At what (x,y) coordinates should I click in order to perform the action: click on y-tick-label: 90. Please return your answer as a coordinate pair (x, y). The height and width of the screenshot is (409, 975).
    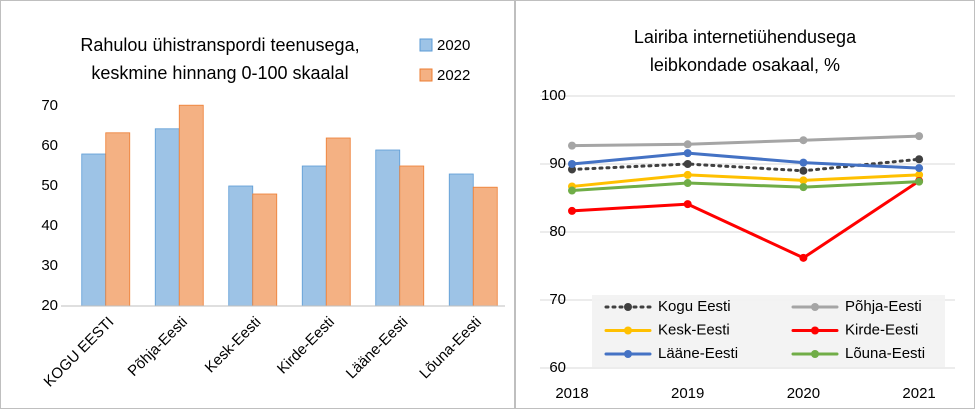
    Looking at the image, I should click on (557, 163).